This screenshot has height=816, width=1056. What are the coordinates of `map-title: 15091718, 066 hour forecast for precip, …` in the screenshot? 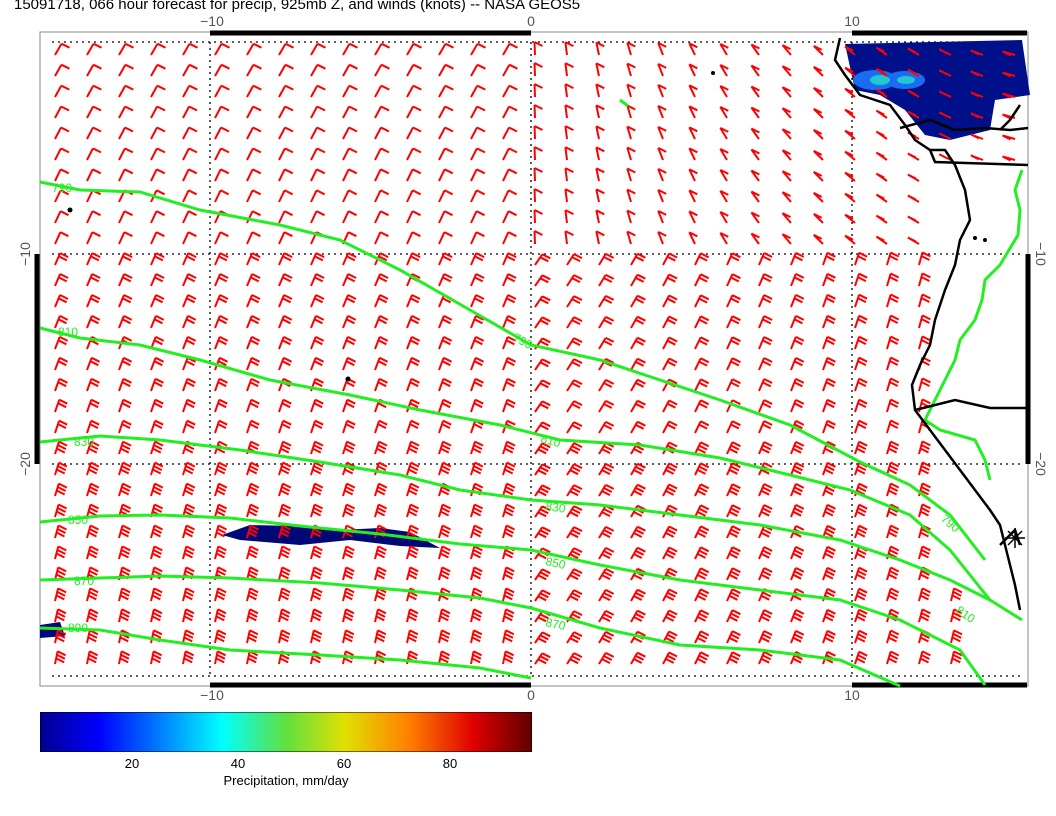 It's located at (297, 6).